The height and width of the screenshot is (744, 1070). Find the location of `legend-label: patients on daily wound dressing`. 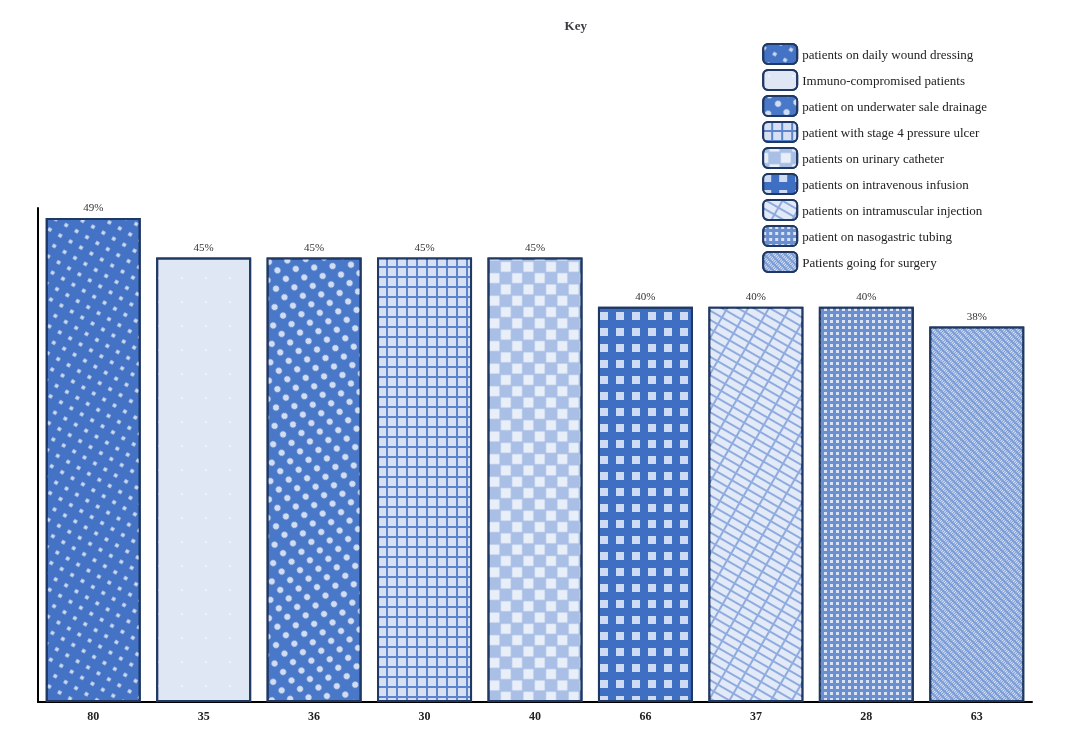

legend-label: patients on daily wound dressing is located at coordinates (888, 54).